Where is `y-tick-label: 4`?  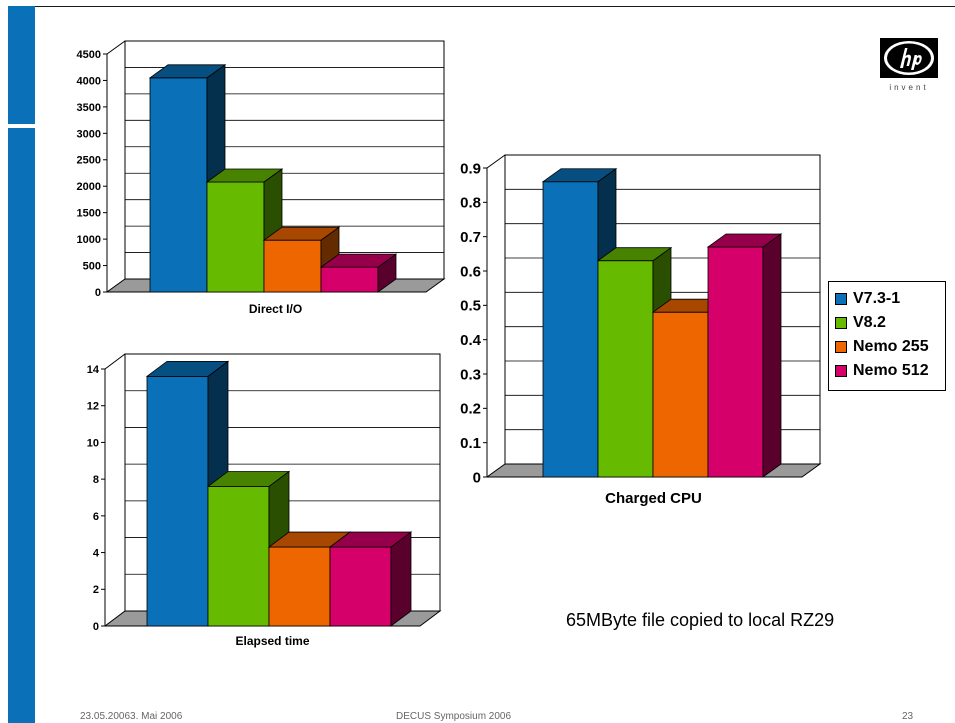
y-tick-label: 4 is located at coordinates (96, 554).